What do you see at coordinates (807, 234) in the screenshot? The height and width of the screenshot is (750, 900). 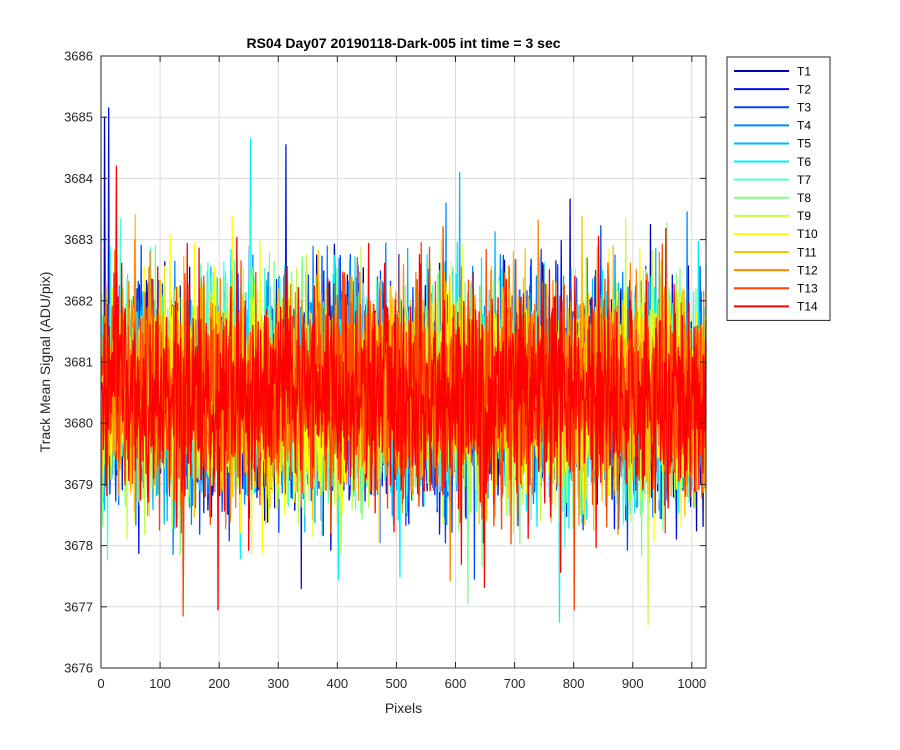 I see `legend-label: T10` at bounding box center [807, 234].